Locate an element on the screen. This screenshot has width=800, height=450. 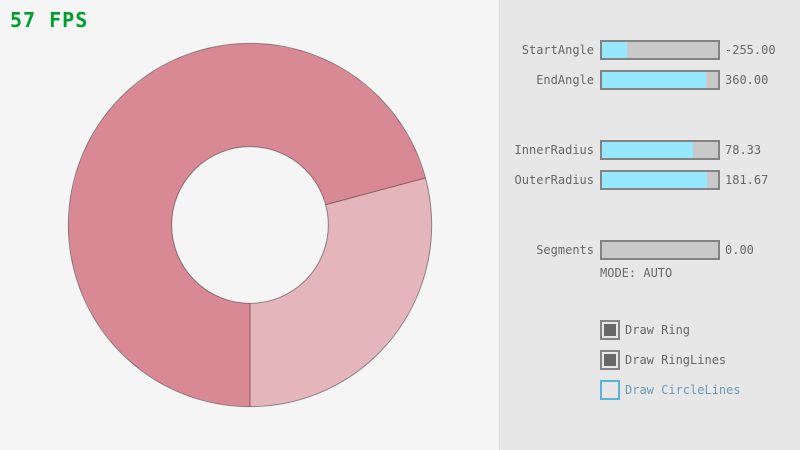
checkbox-draw-ringlines is located at coordinates (610, 360).